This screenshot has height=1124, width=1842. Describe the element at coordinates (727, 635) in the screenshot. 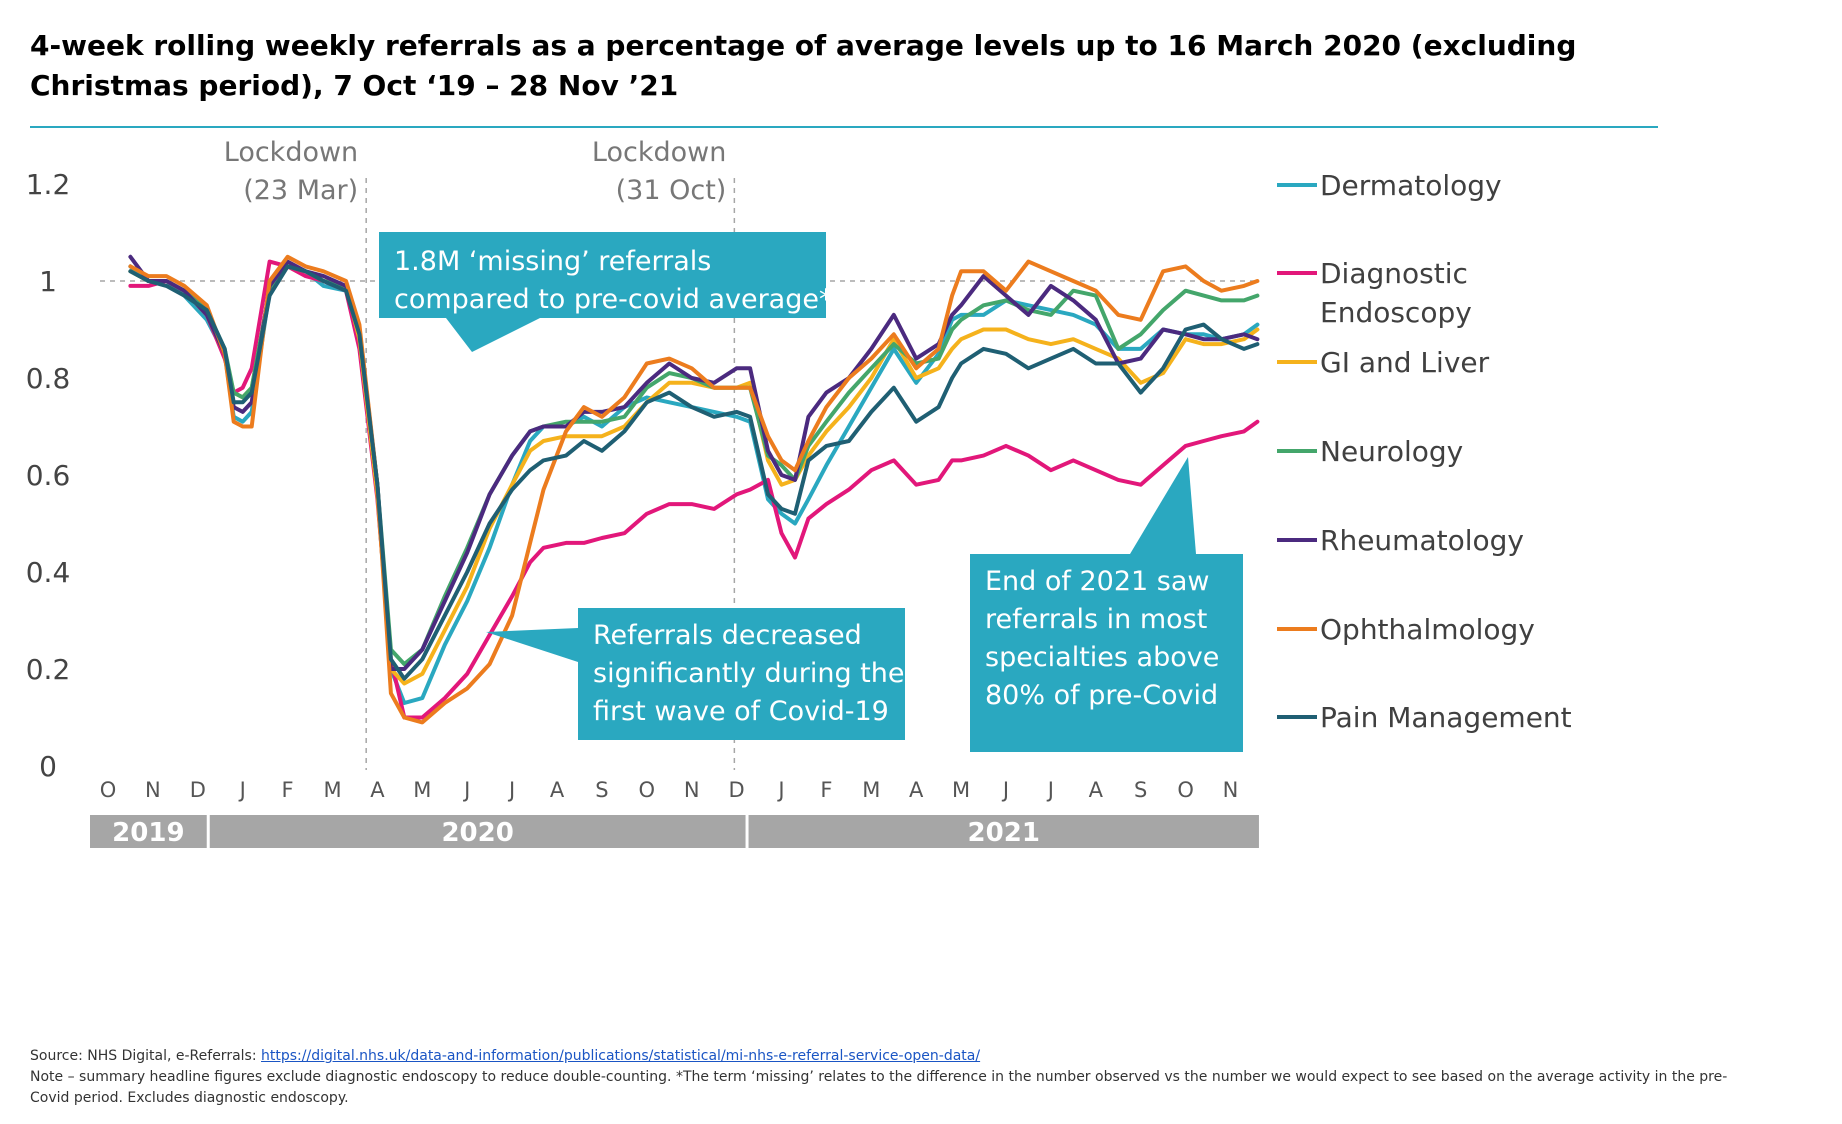

I see `callout-text: Referrals decreased` at that location.